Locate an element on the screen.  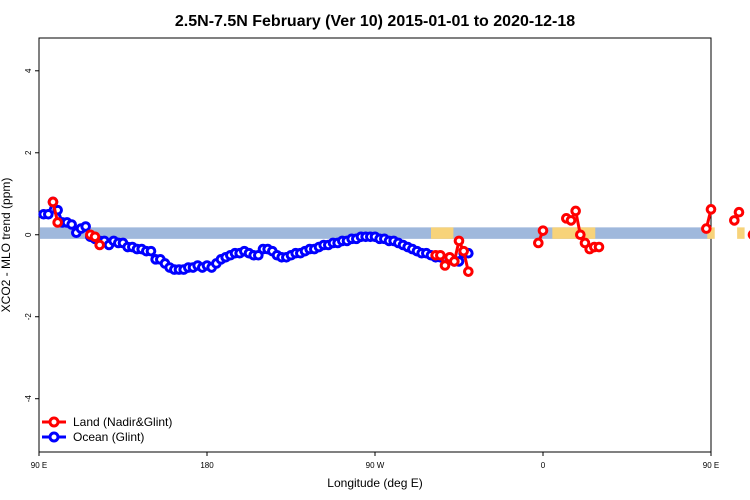
y-tick-label: 4 is located at coordinates (28, 70).